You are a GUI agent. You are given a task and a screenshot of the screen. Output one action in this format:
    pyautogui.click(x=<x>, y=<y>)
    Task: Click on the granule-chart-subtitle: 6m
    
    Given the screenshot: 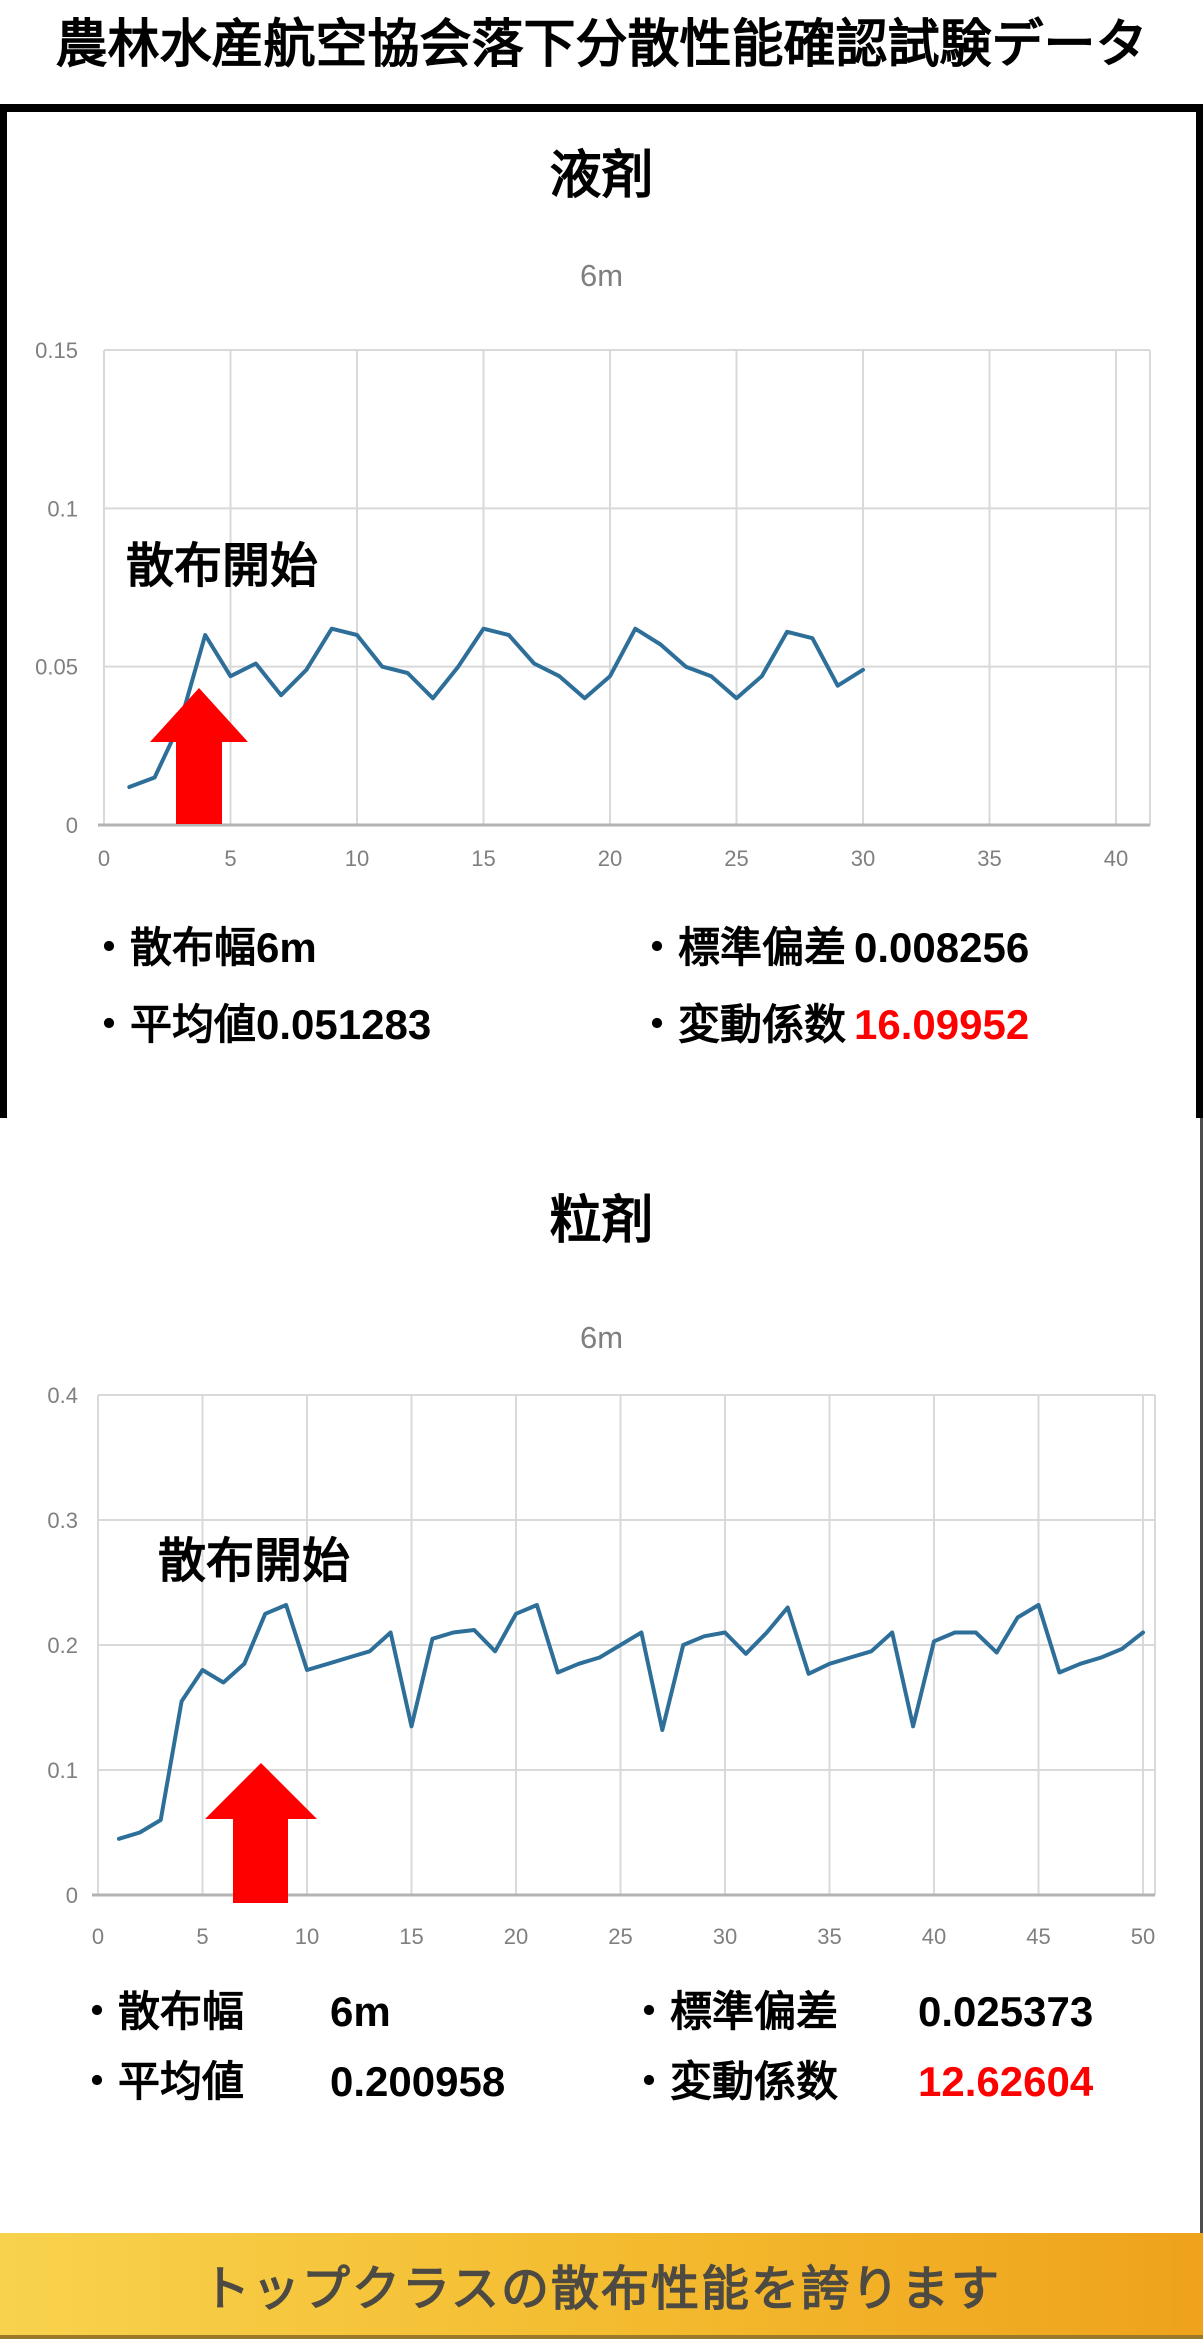 What is the action you would take?
    pyautogui.click(x=601, y=1337)
    